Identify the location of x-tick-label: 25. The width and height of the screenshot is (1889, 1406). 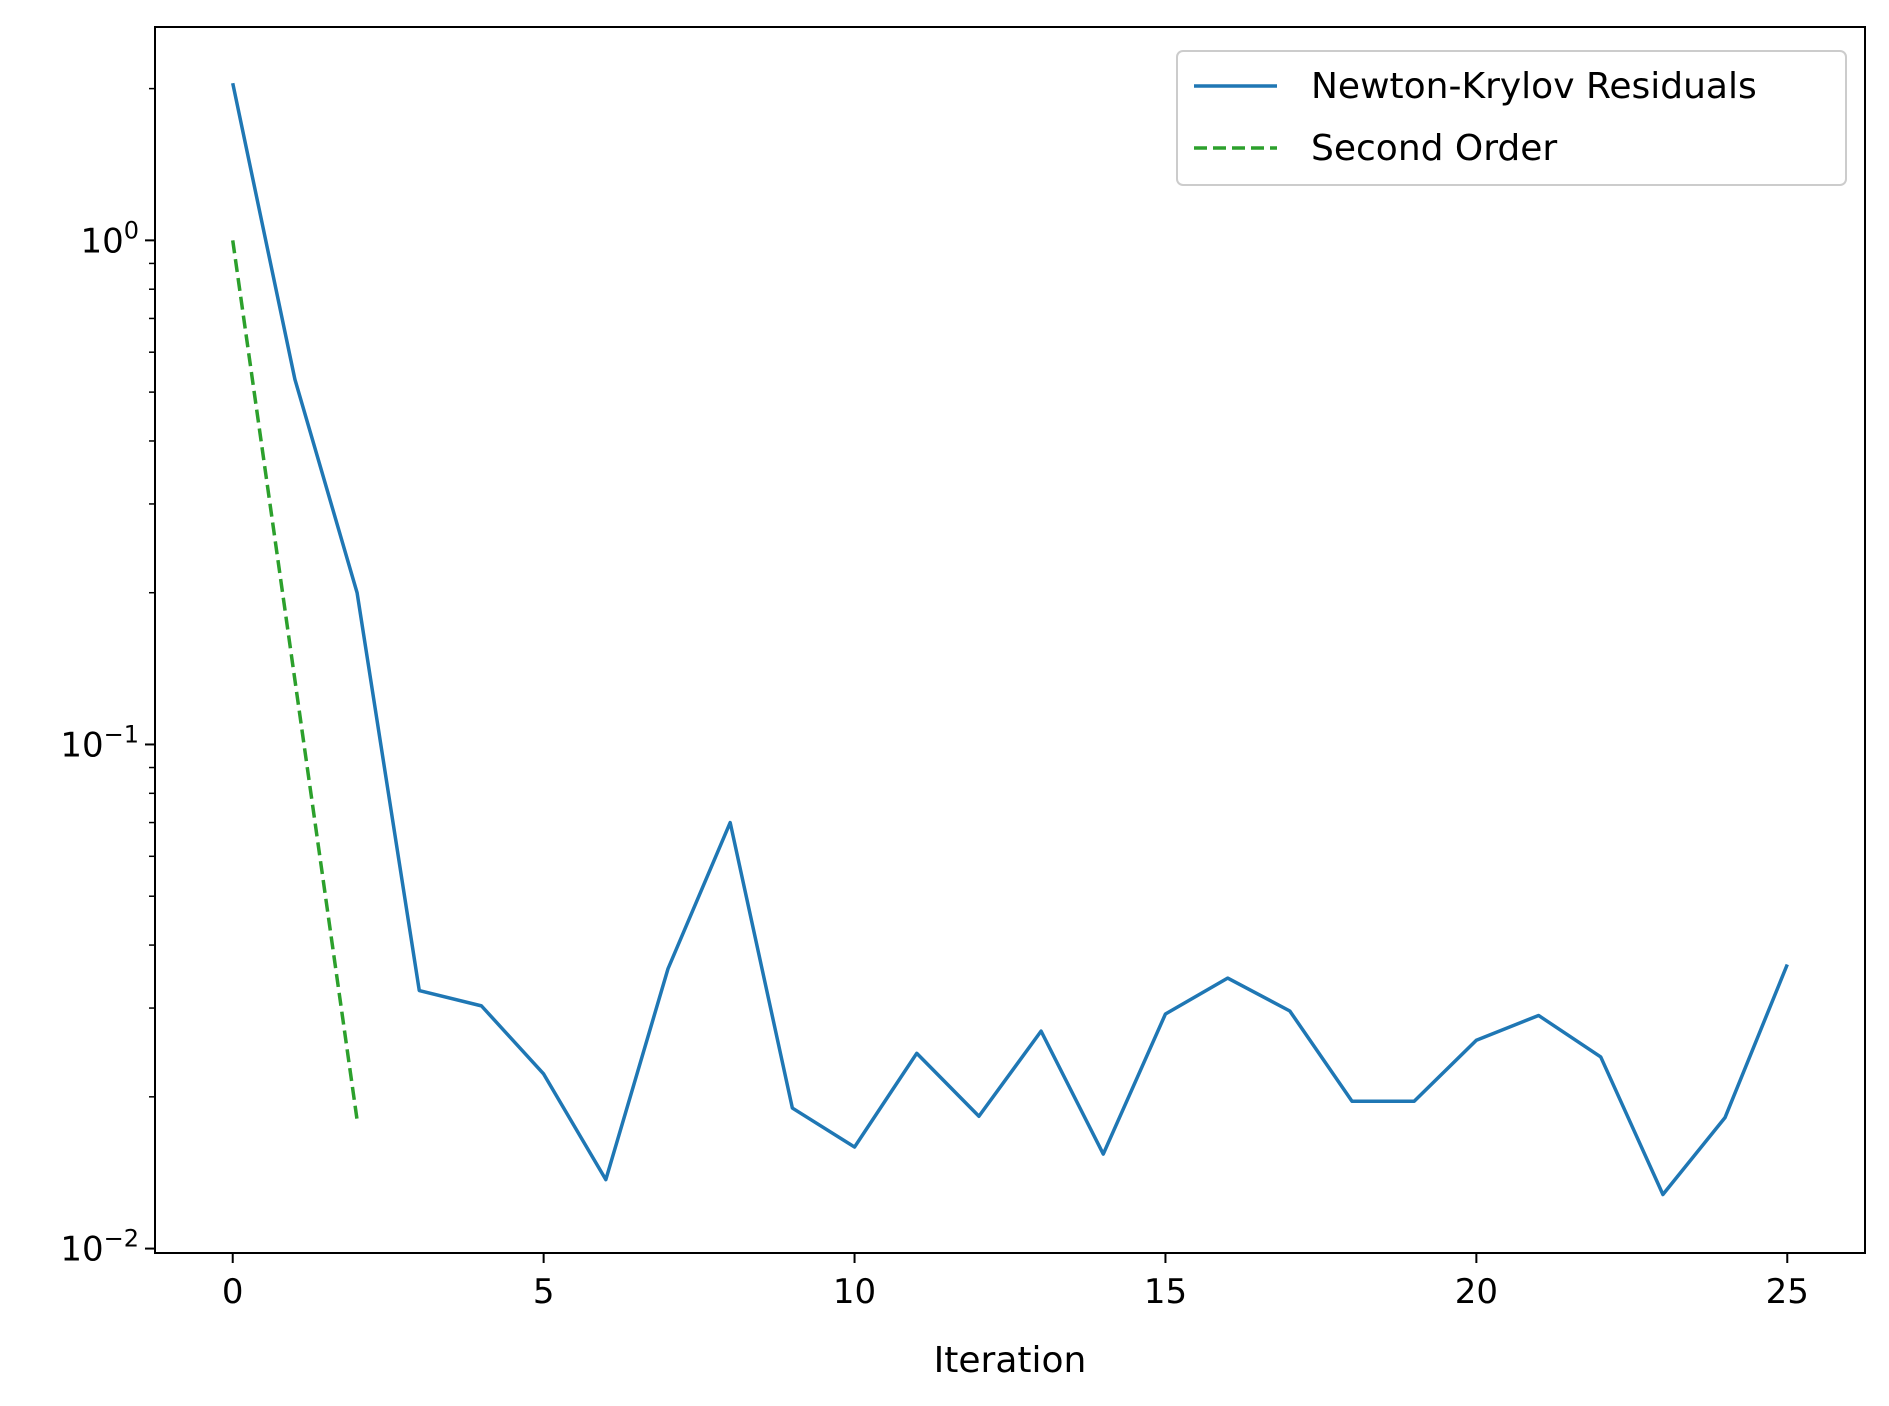
(1787, 1292).